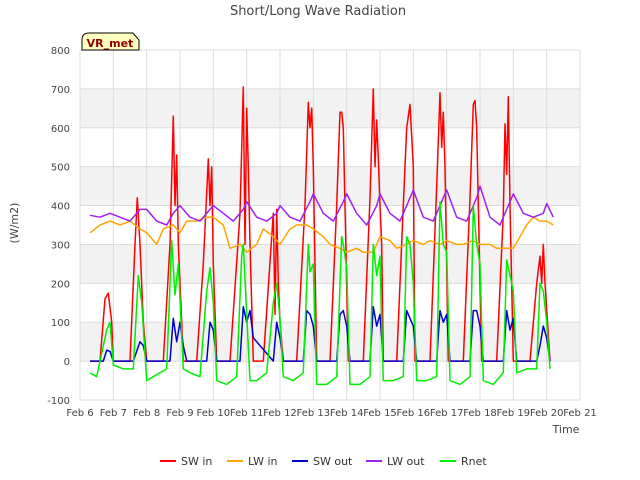 The width and height of the screenshot is (640, 480). I want to click on x-tick-label: Feb 11, so click(247, 413).